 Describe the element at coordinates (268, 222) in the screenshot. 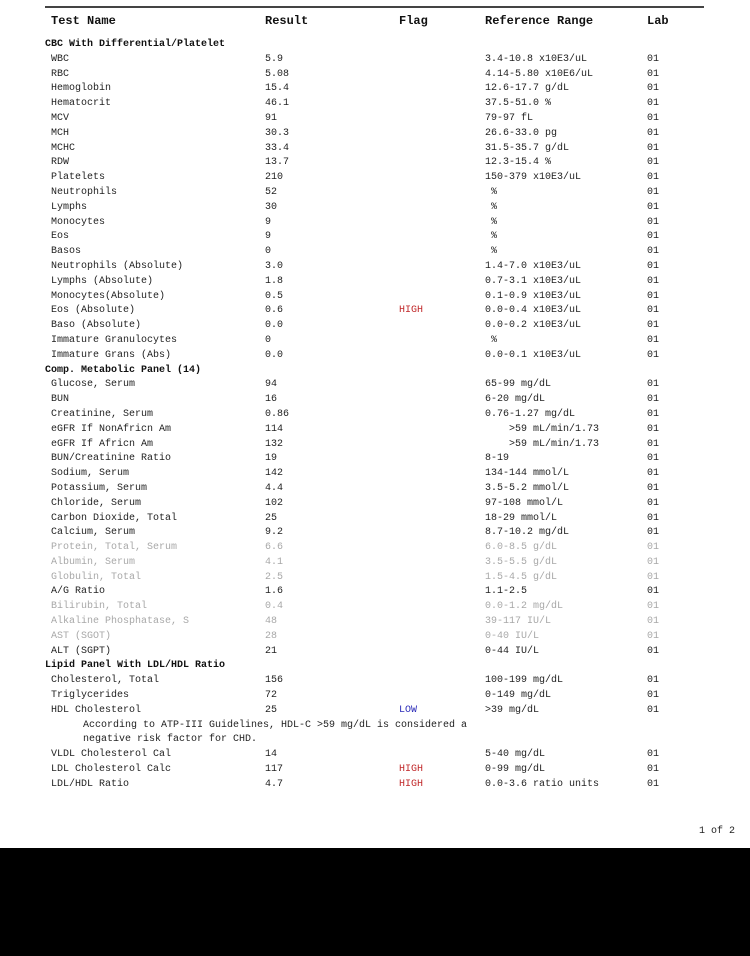

I see `result-value: 9` at that location.